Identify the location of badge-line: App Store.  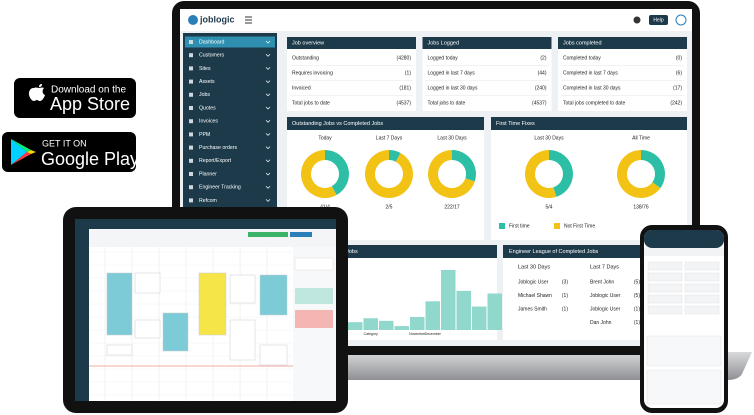
(90, 104).